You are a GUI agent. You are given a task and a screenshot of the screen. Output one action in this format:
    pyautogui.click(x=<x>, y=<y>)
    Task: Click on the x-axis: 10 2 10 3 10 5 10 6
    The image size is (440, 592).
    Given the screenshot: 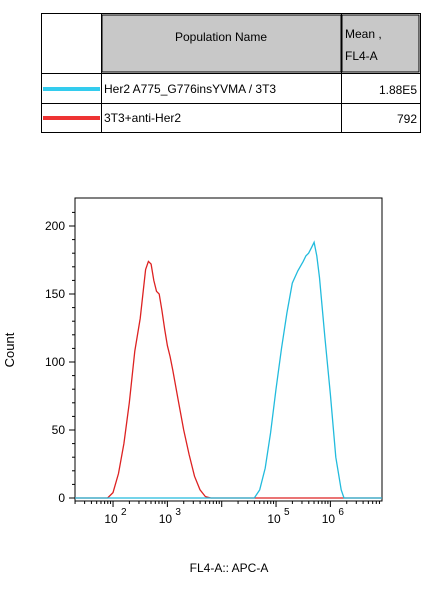 What is the action you would take?
    pyautogui.click(x=227, y=513)
    